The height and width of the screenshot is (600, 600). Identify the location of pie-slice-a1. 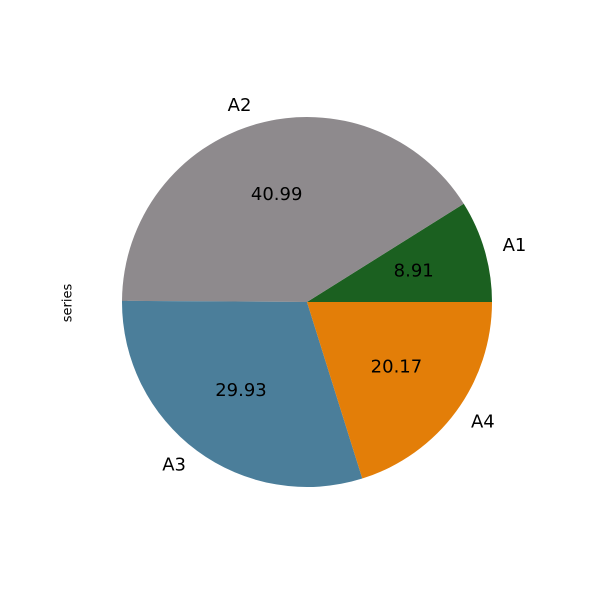
(399, 252).